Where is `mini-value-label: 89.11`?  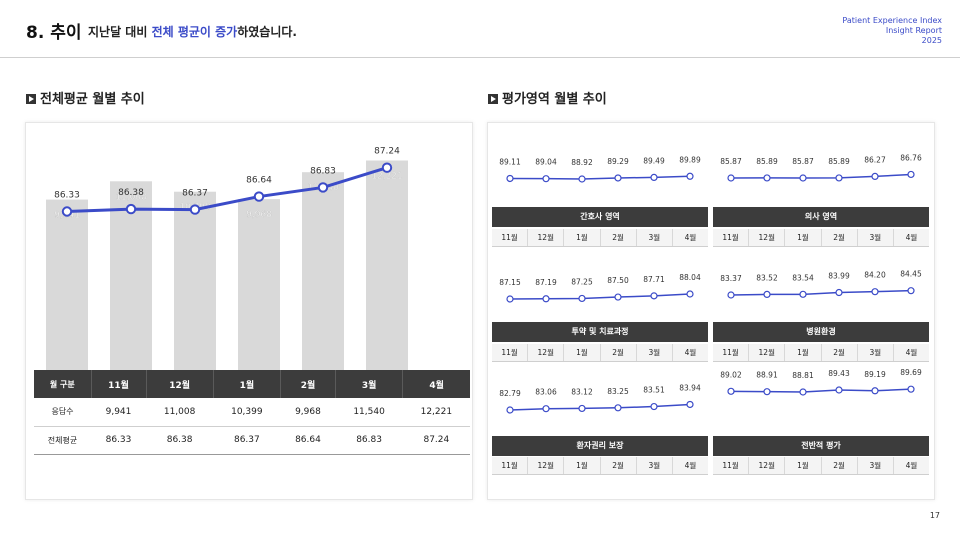 mini-value-label: 89.11 is located at coordinates (510, 161).